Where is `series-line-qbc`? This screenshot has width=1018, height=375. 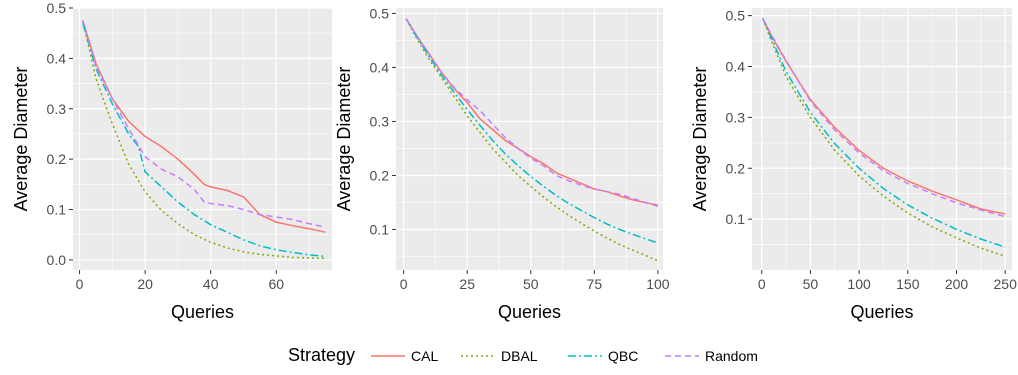
series-line-qbc is located at coordinates (884, 132).